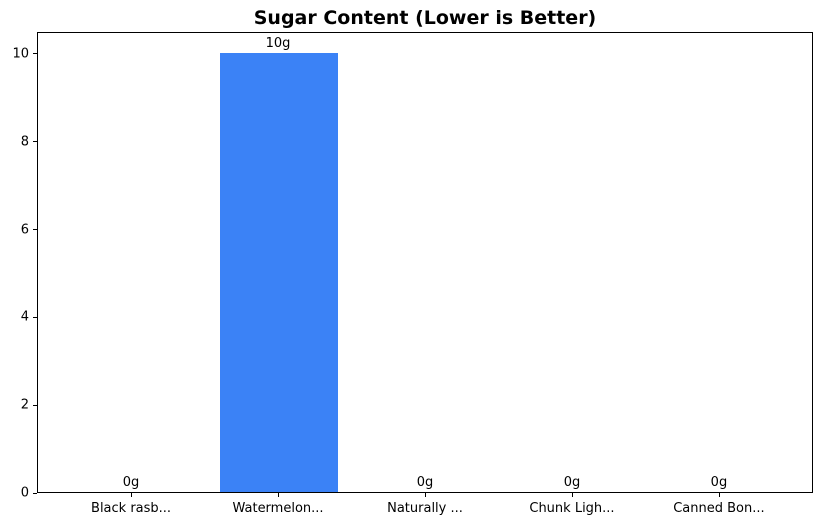 Image resolution: width=822 pixels, height=528 pixels. Describe the element at coordinates (279, 272) in the screenshot. I see `bar-watermelon` at that location.